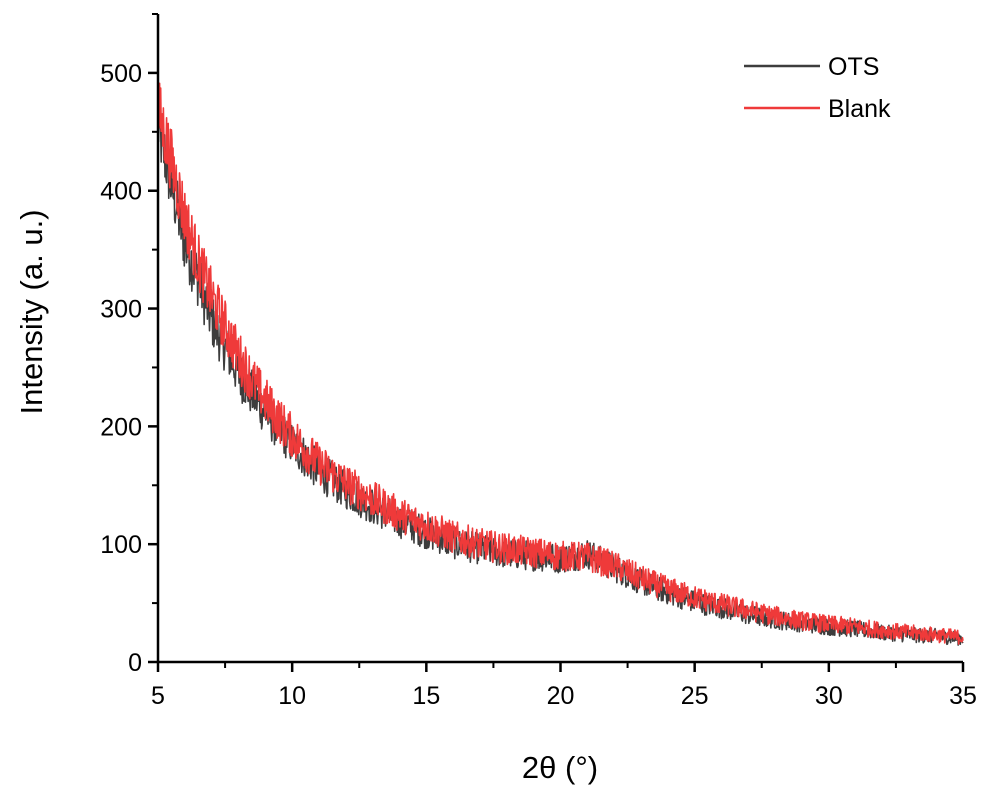  I want to click on x-axis-title: 2θ (°), so click(560, 767).